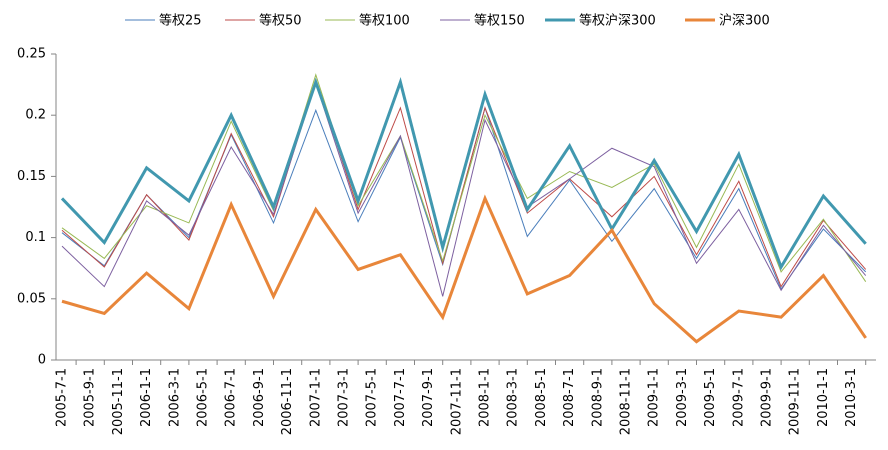  I want to click on y-tick-label: 0.1, so click(35, 237).